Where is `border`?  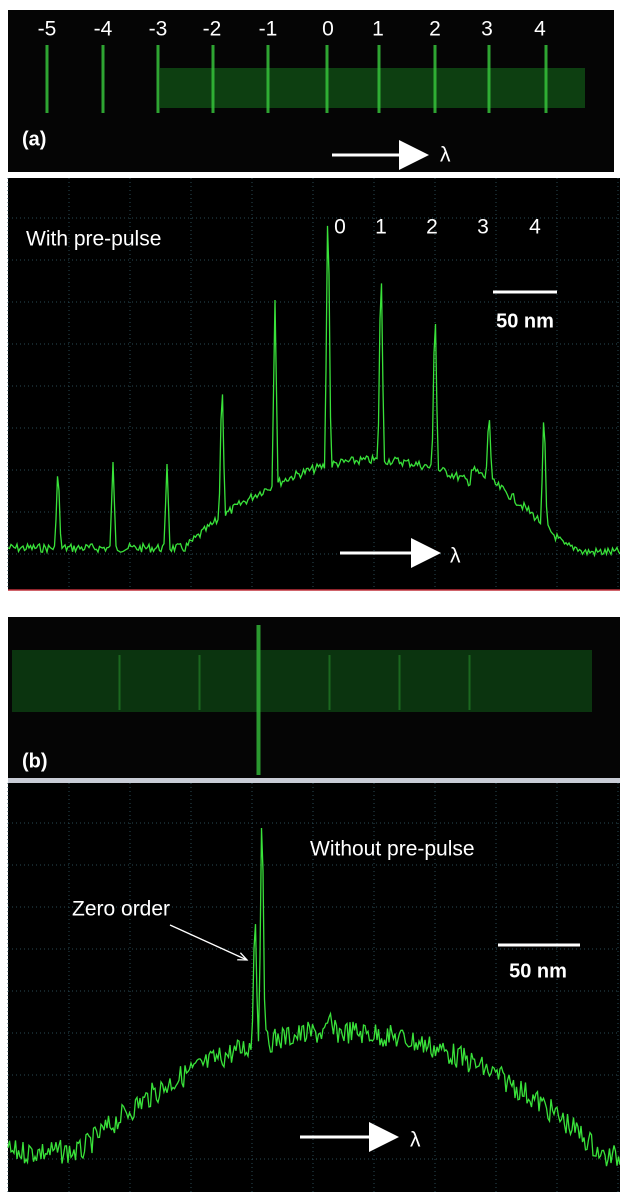 border is located at coordinates (314, 780).